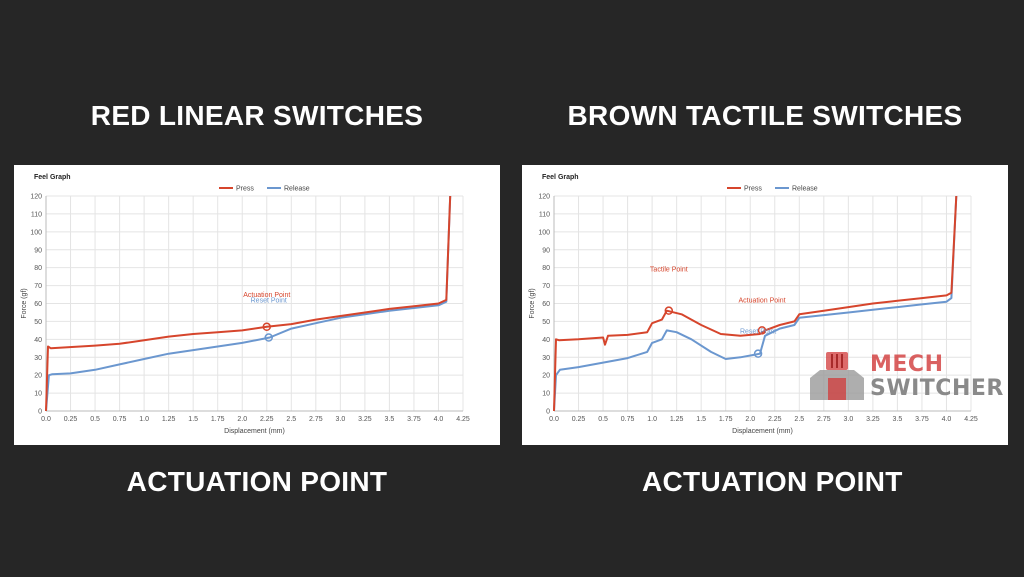 The width and height of the screenshot is (1024, 577). Describe the element at coordinates (765, 115) in the screenshot. I see `right-chart-heading: BROWN TACTILE SWITCHES` at that location.